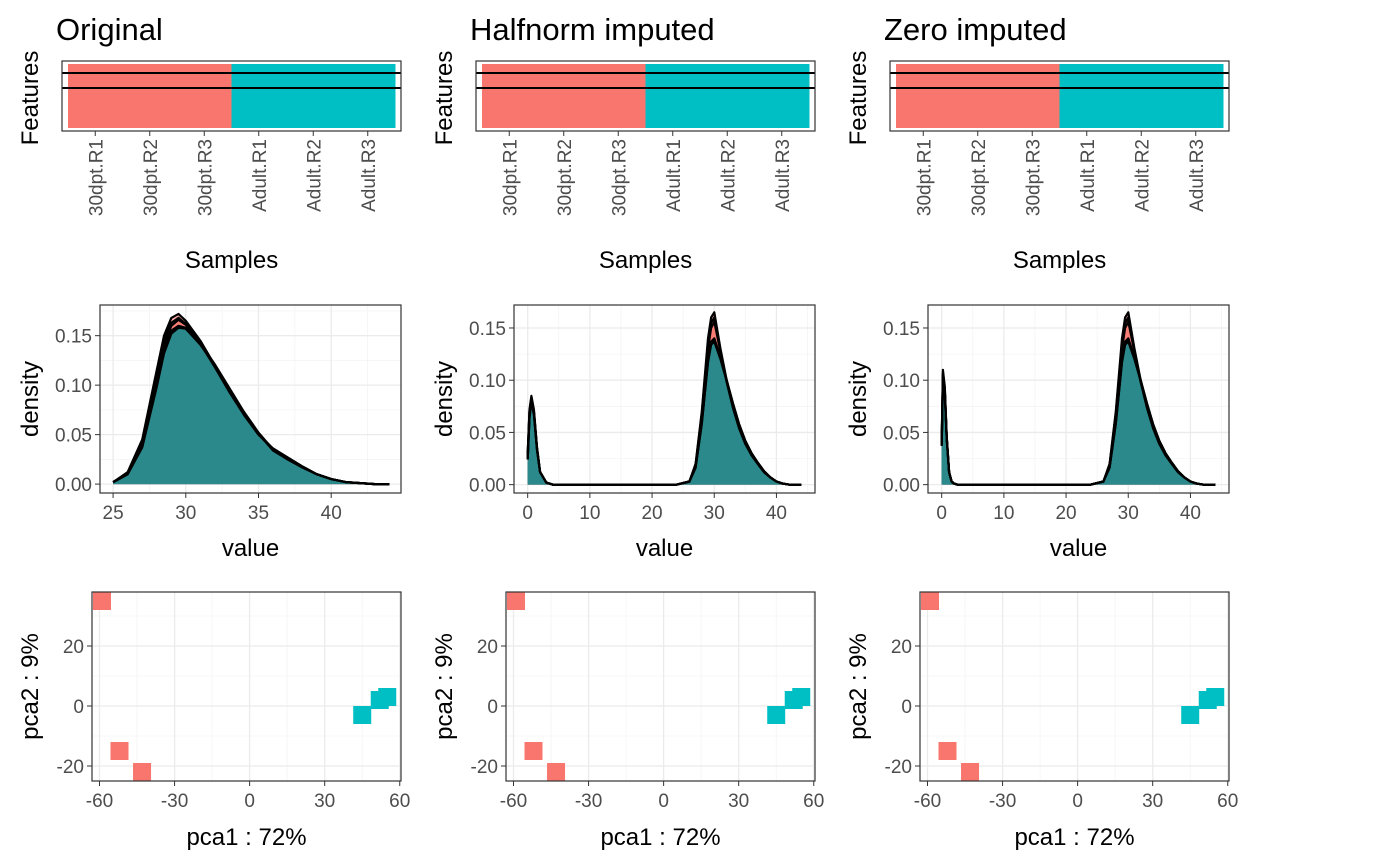 This screenshot has width=1400, height=866. Describe the element at coordinates (592, 29) in the screenshot. I see `panel-title: Halfnorm imputed` at that location.